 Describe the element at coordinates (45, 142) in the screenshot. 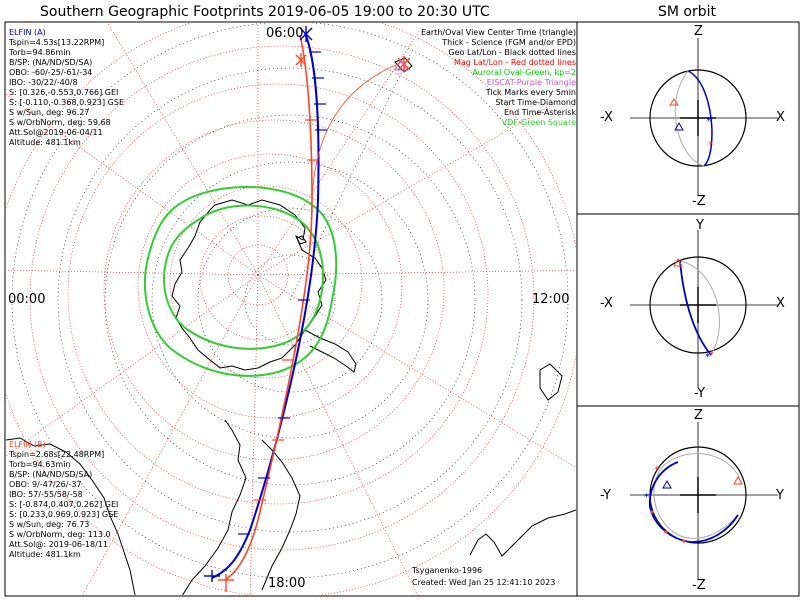

I see `elfin-a-line: Altitude: 481.1km` at that location.